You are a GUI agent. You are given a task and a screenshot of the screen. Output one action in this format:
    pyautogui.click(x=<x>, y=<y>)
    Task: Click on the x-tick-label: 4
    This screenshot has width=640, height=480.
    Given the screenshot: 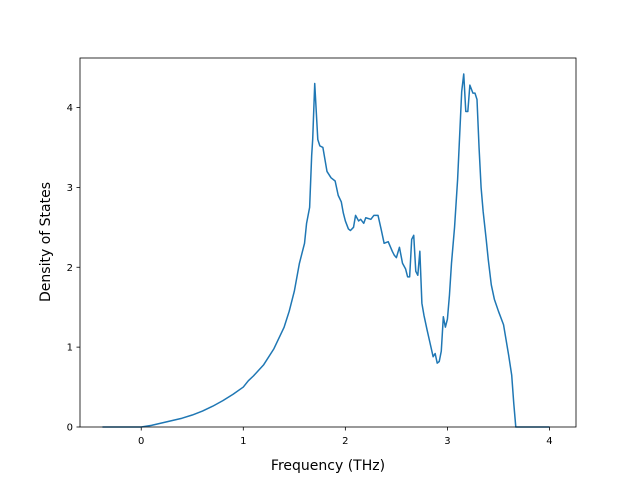 What is the action you would take?
    pyautogui.click(x=549, y=441)
    